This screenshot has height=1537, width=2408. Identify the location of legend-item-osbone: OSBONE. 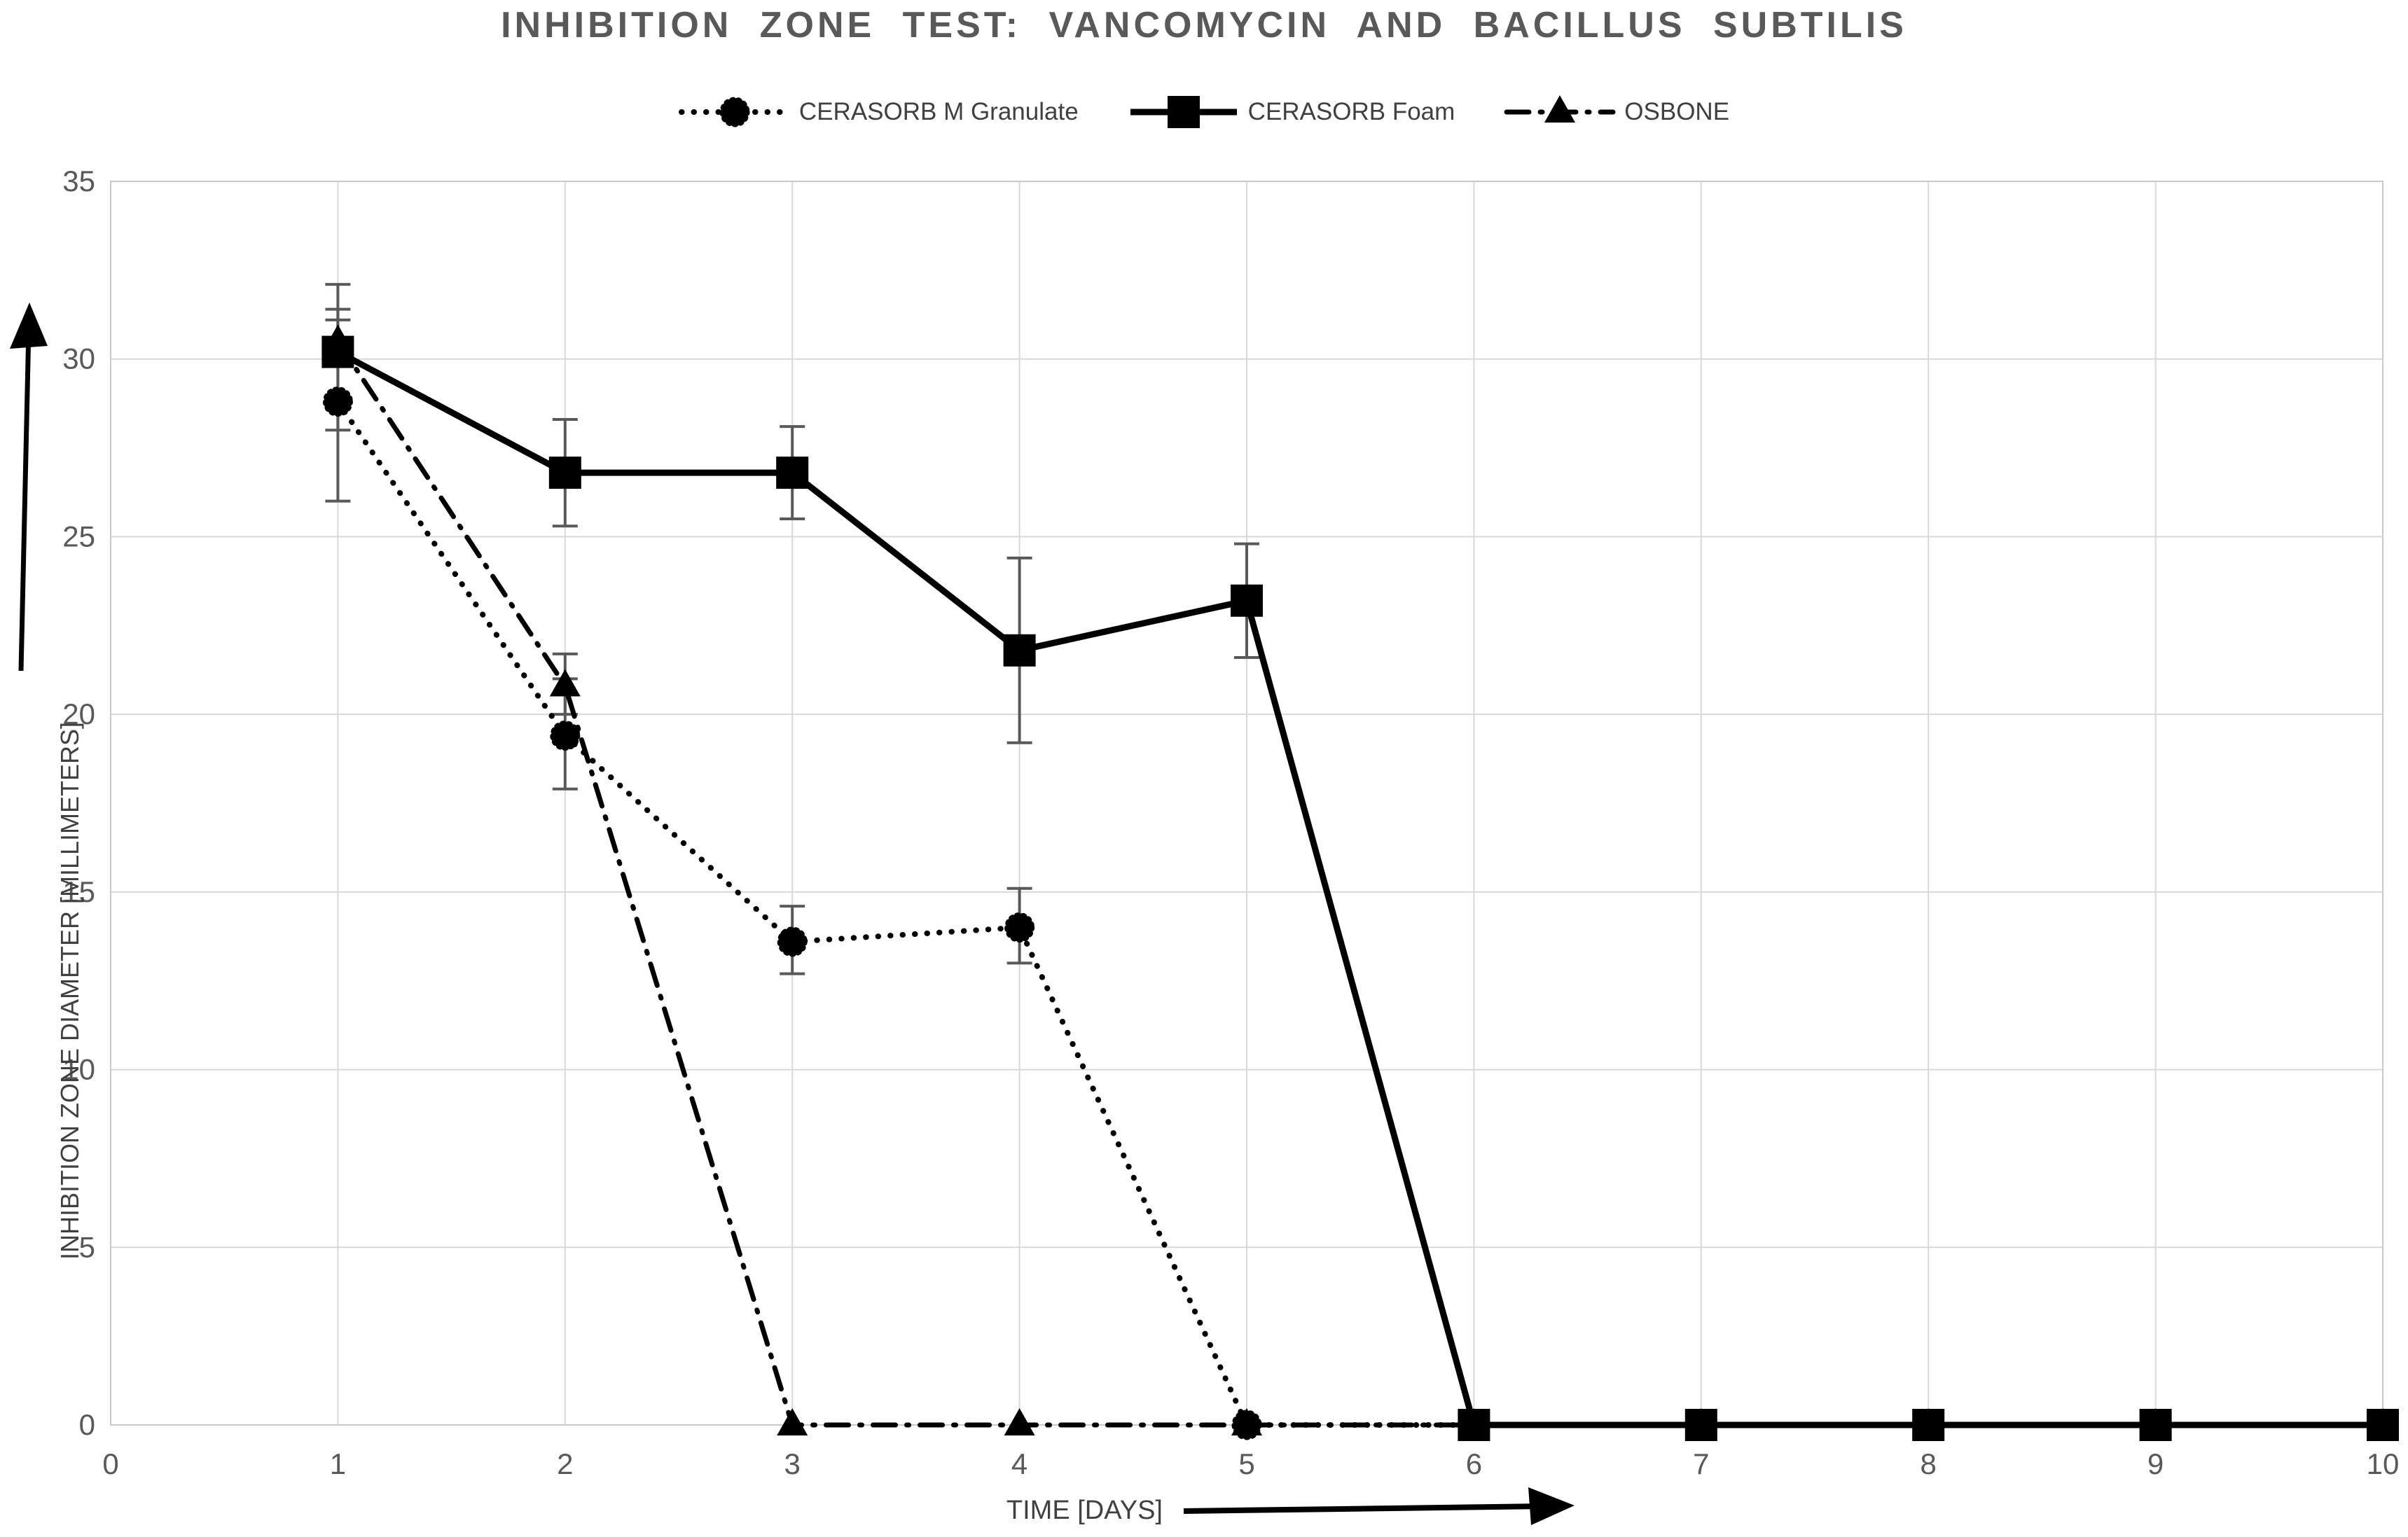
(1616, 112).